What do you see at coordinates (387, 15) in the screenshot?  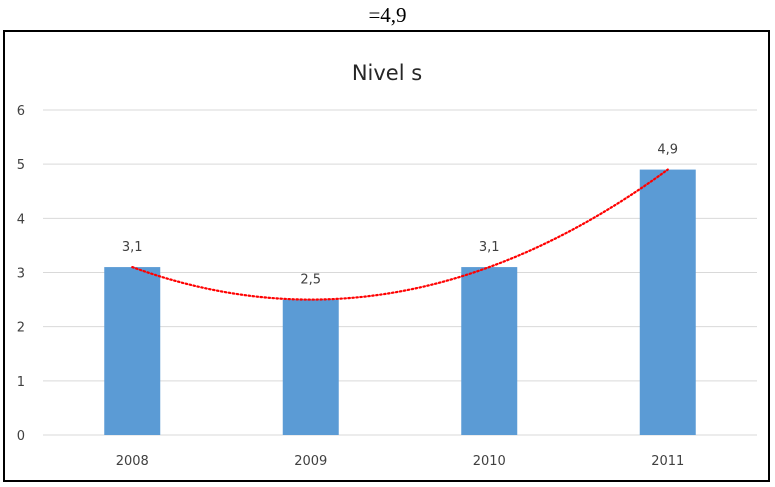 I see `caption-text: =4,9` at bounding box center [387, 15].